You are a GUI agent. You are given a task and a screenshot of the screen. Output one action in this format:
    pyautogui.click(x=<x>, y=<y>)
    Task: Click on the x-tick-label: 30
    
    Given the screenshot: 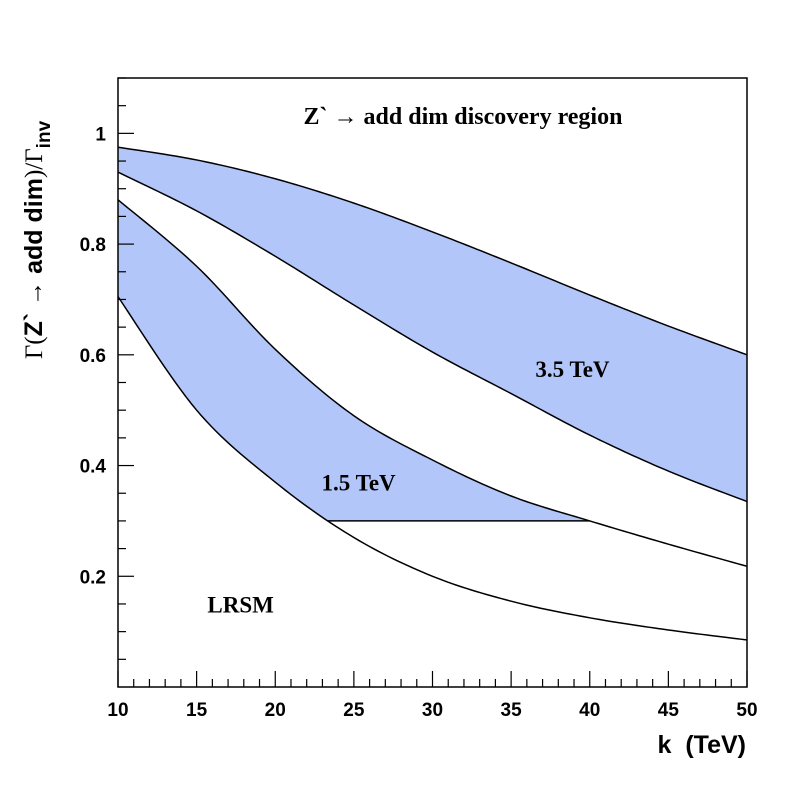 What is the action you would take?
    pyautogui.click(x=432, y=710)
    